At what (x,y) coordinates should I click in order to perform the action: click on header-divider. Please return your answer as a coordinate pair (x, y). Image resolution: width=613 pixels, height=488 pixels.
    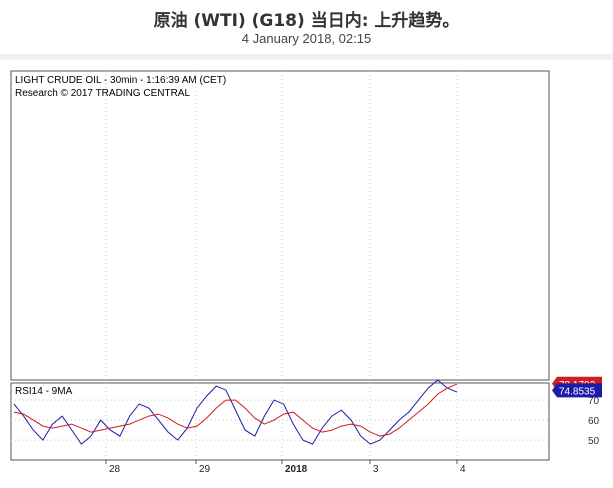
    Looking at the image, I should click on (306, 57).